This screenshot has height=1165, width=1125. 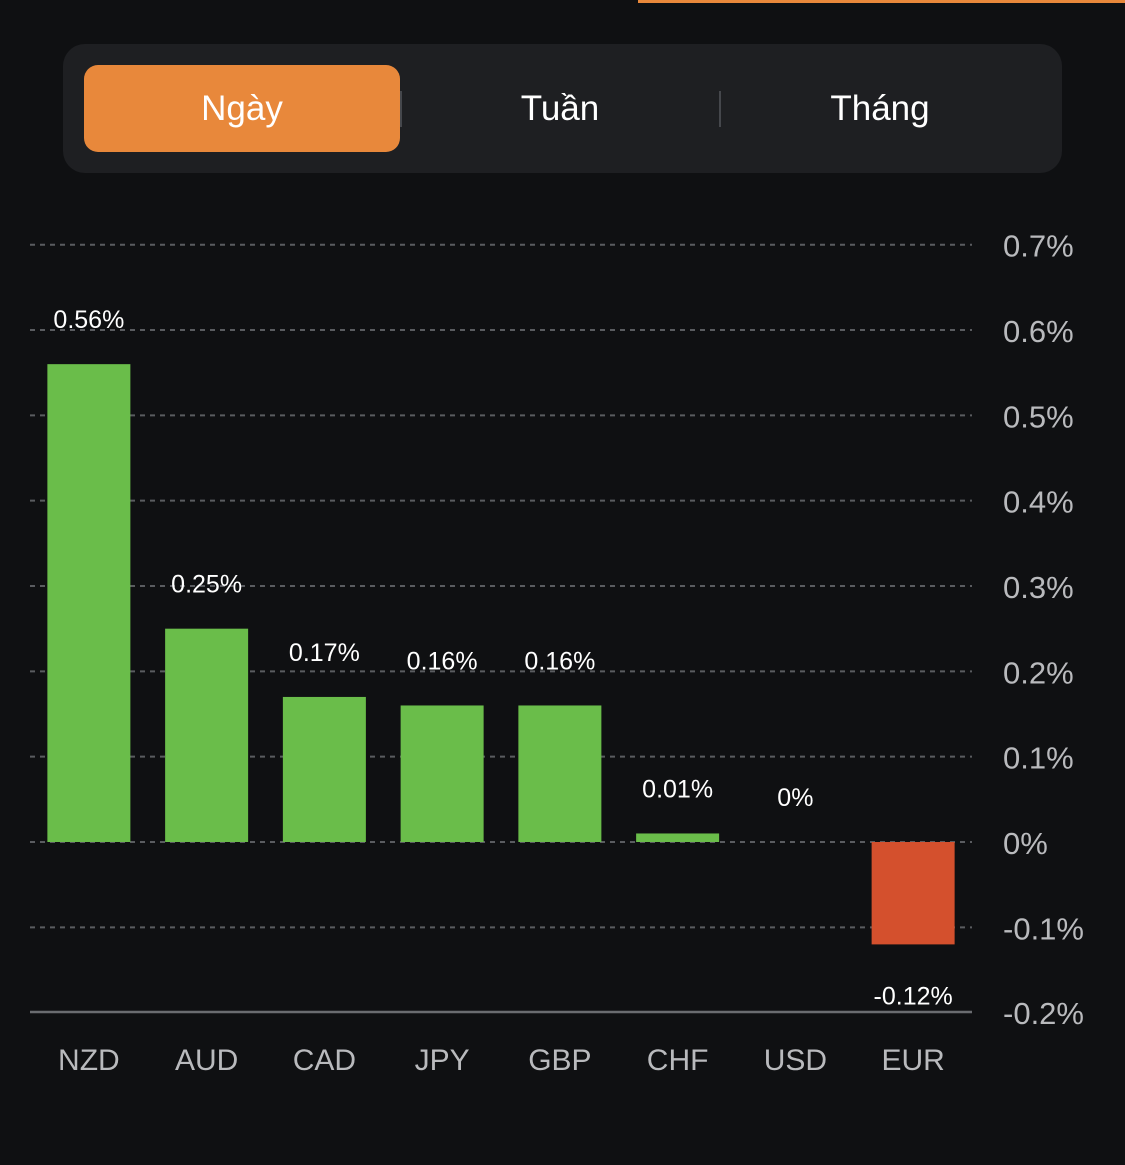 What do you see at coordinates (89, 1060) in the screenshot?
I see `x-tick-label: NZD` at bounding box center [89, 1060].